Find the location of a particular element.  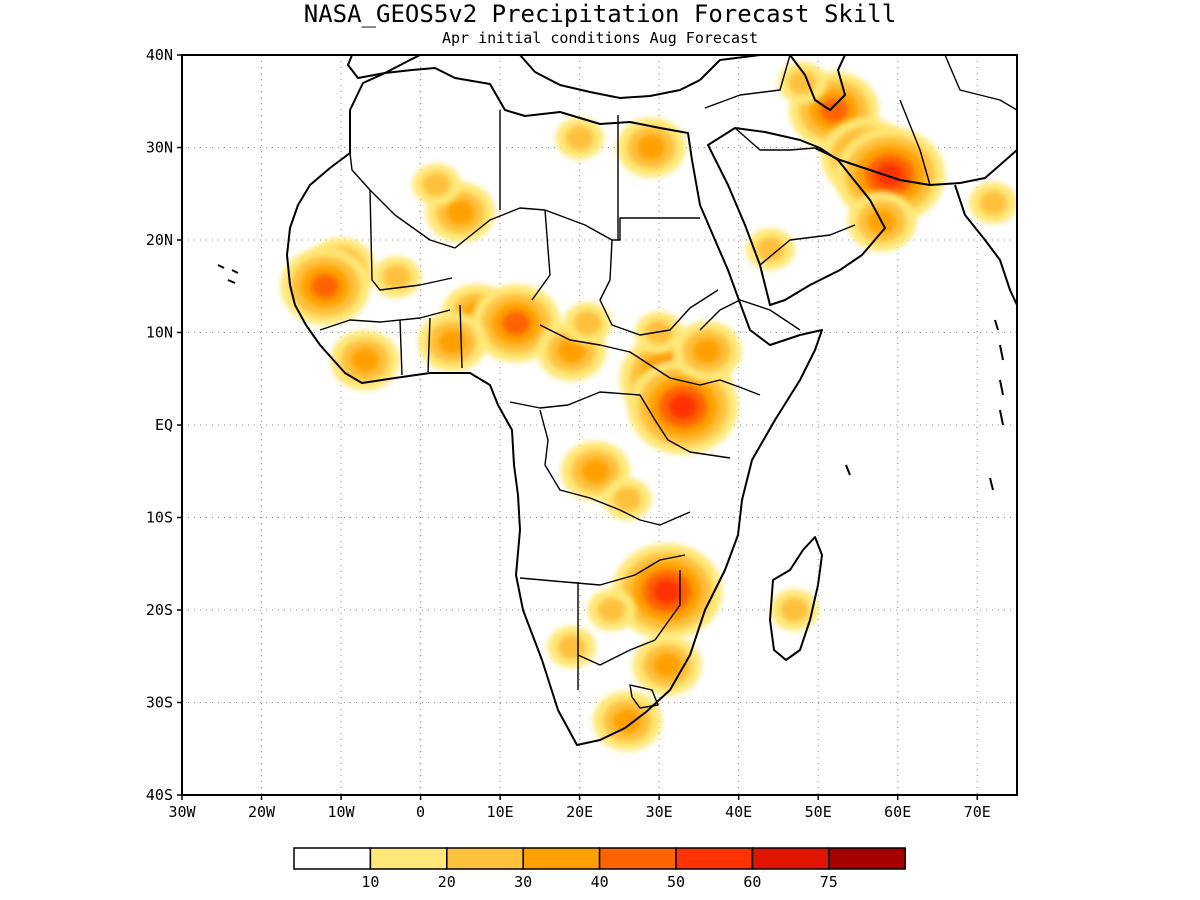

legend-label: 50 is located at coordinates (676, 882).